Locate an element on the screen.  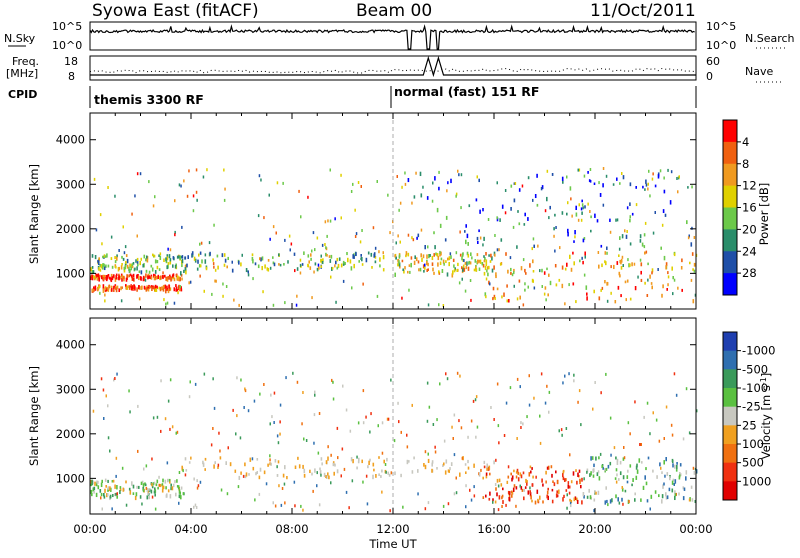
cpid-mode-1: themis 3300 RF is located at coordinates (149, 99).